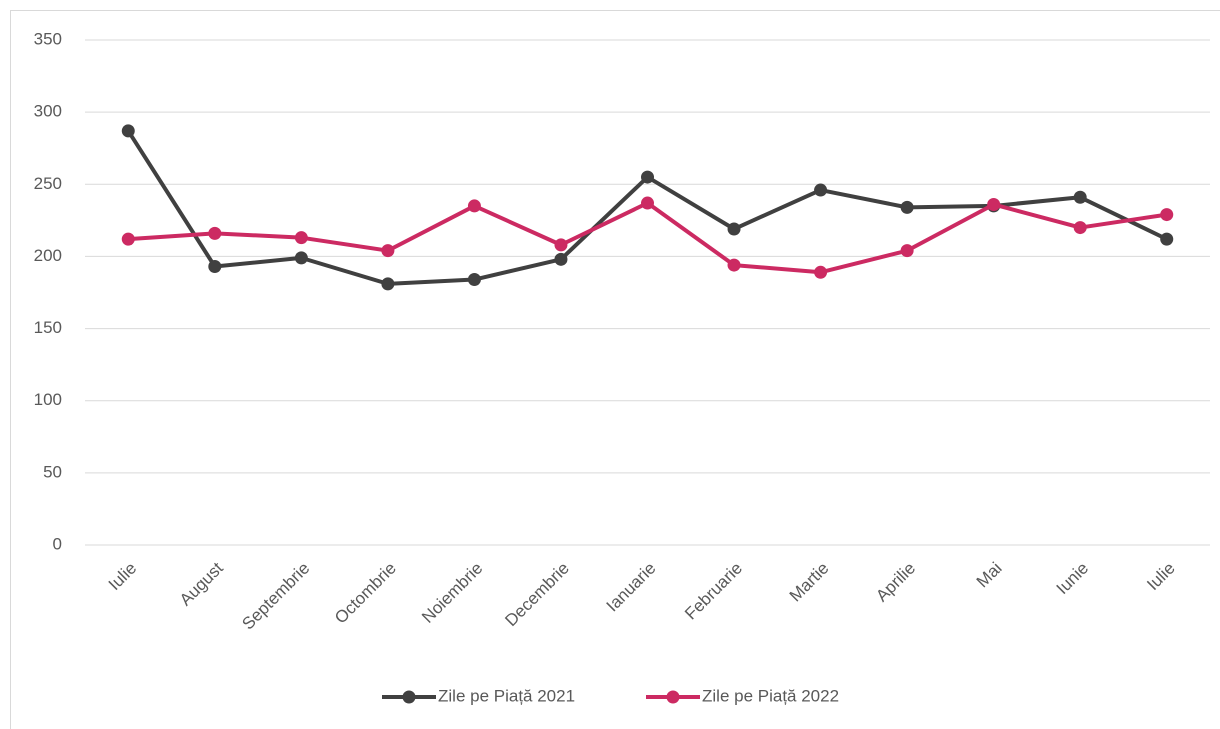  What do you see at coordinates (770, 695) in the screenshot?
I see `legend-label: Zile pe Piață 2022` at bounding box center [770, 695].